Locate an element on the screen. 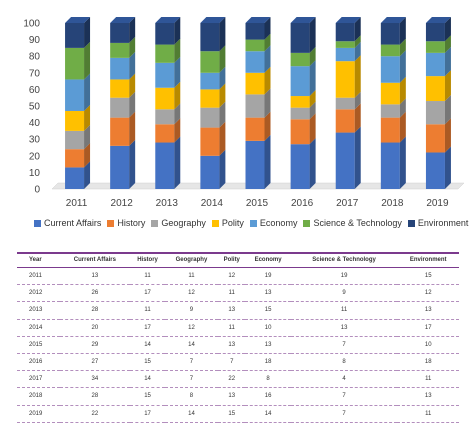 The width and height of the screenshot is (474, 427). table-cell: 14 is located at coordinates (147, 345).